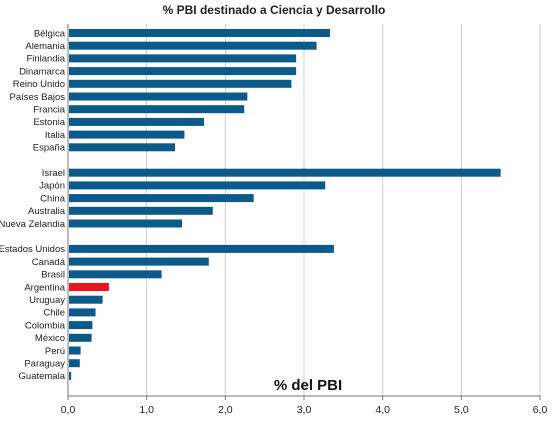  I want to click on bar-chile, so click(82, 312).